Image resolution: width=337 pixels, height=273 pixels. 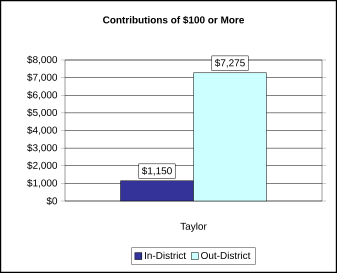 I want to click on y-tick-label: $2,000, so click(x=42, y=165).